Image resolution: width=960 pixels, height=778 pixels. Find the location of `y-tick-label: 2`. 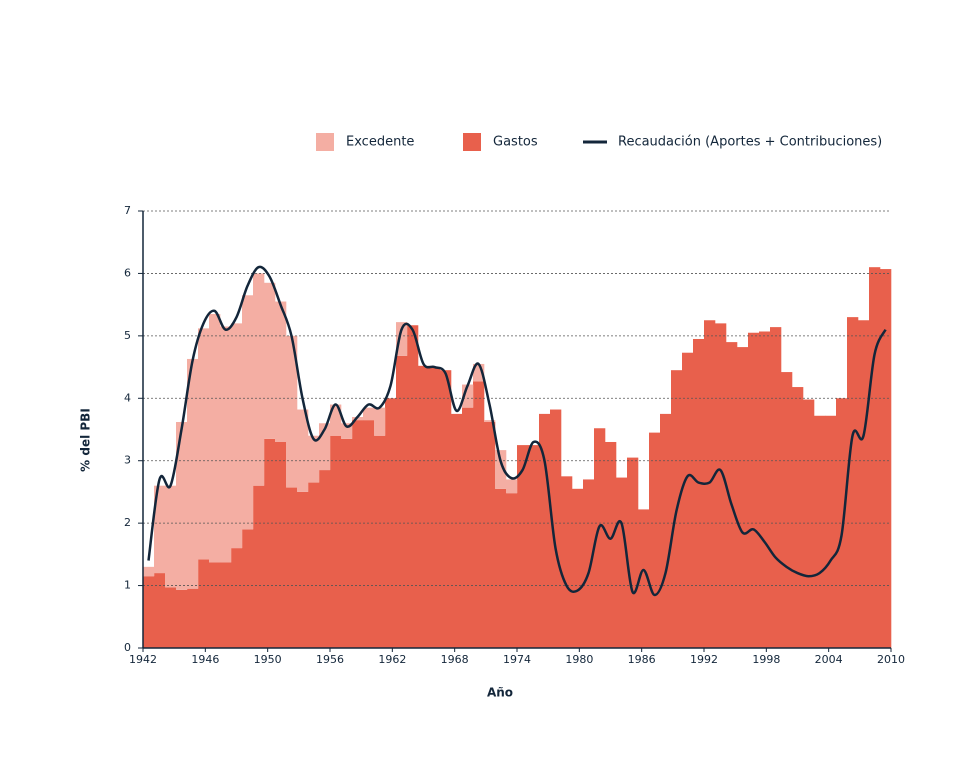

y-tick-label: 2 is located at coordinates (127, 522).